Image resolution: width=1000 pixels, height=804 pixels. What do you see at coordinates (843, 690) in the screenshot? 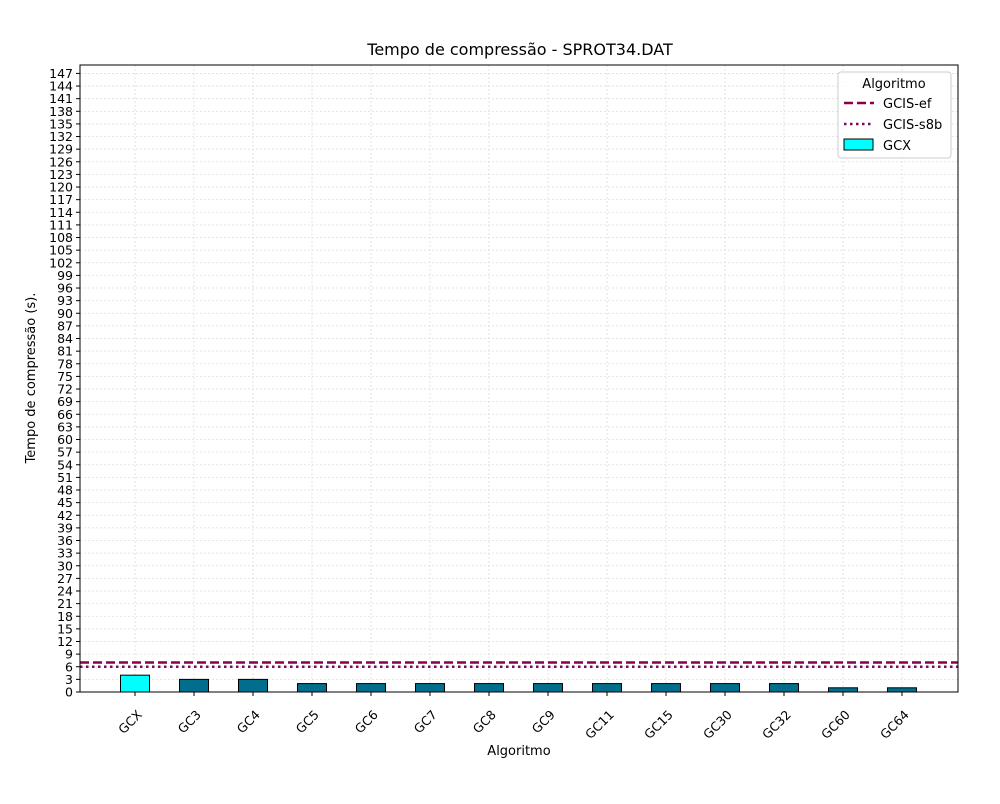
I see `bar-gc60` at bounding box center [843, 690].